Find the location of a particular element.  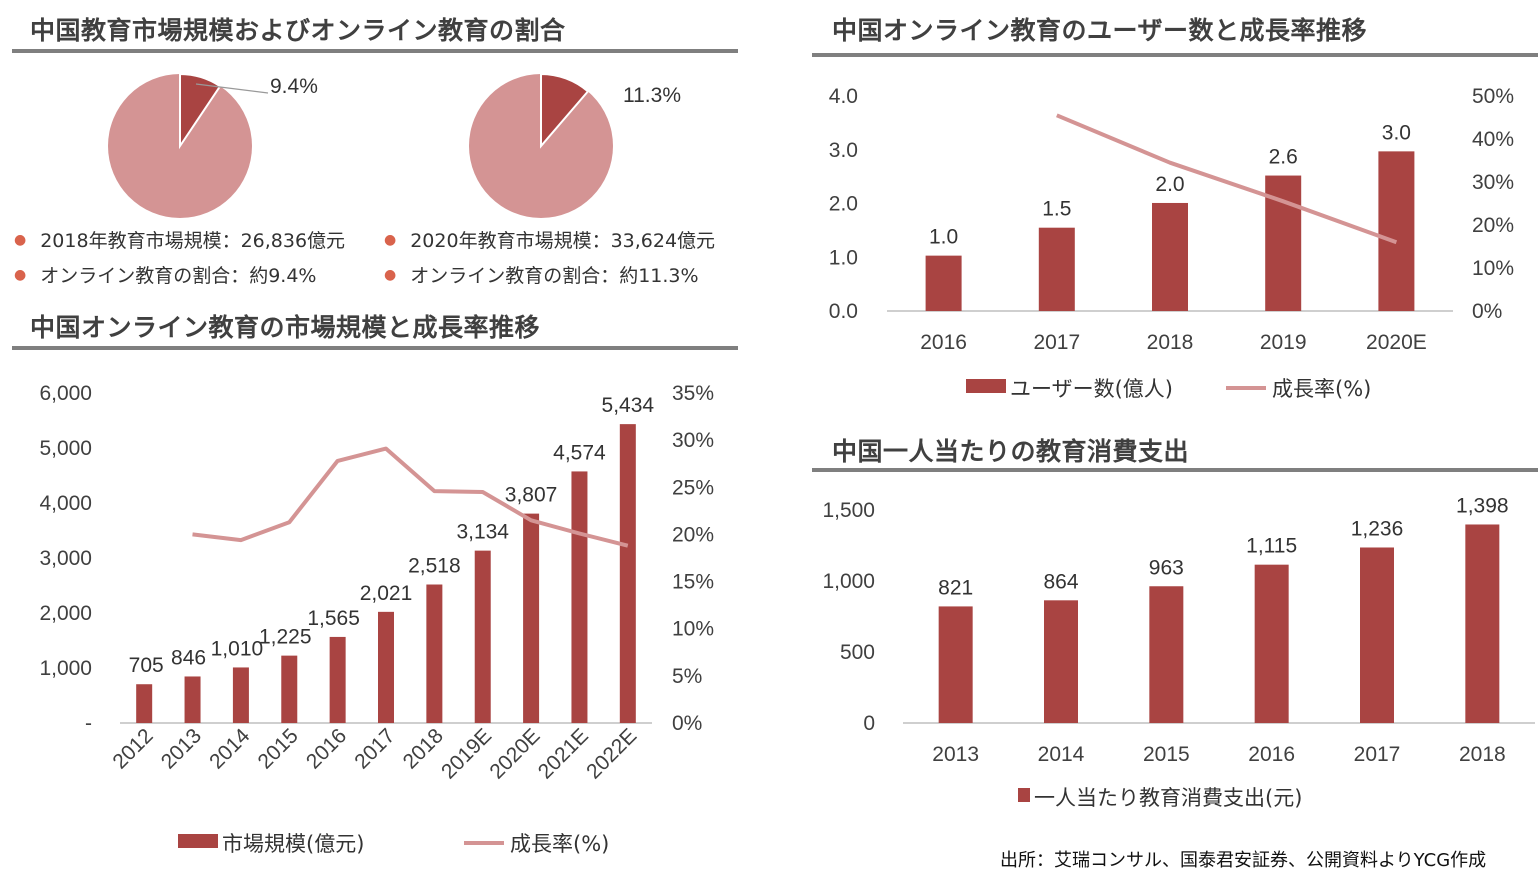

pies-title: 中国教育市場規模およびオンライン教育の割合 is located at coordinates (298, 30).